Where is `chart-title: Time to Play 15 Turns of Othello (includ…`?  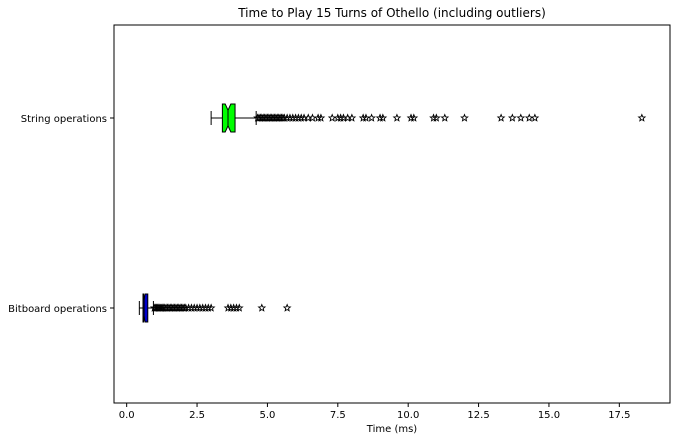
chart-title: Time to Play 15 Turns of Othello (includ… is located at coordinates (391, 13).